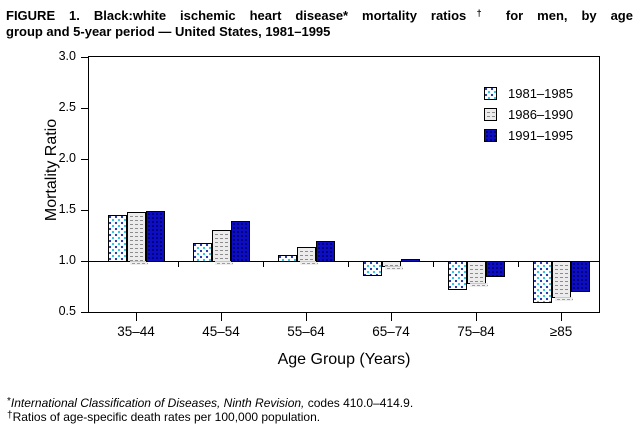 The image size is (636, 439). I want to click on bar-1991–1995-45–54, so click(240, 241).